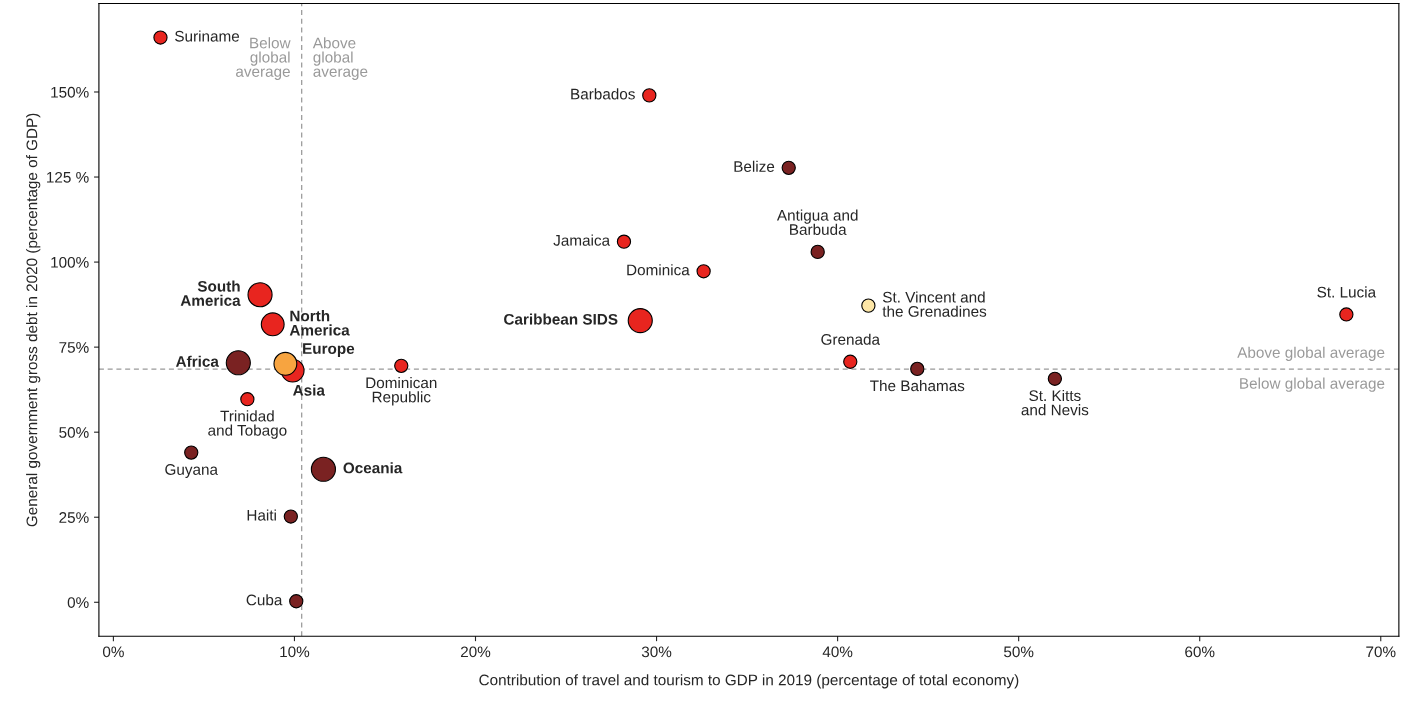  I want to click on y-tick-label: 50%, so click(74, 432).